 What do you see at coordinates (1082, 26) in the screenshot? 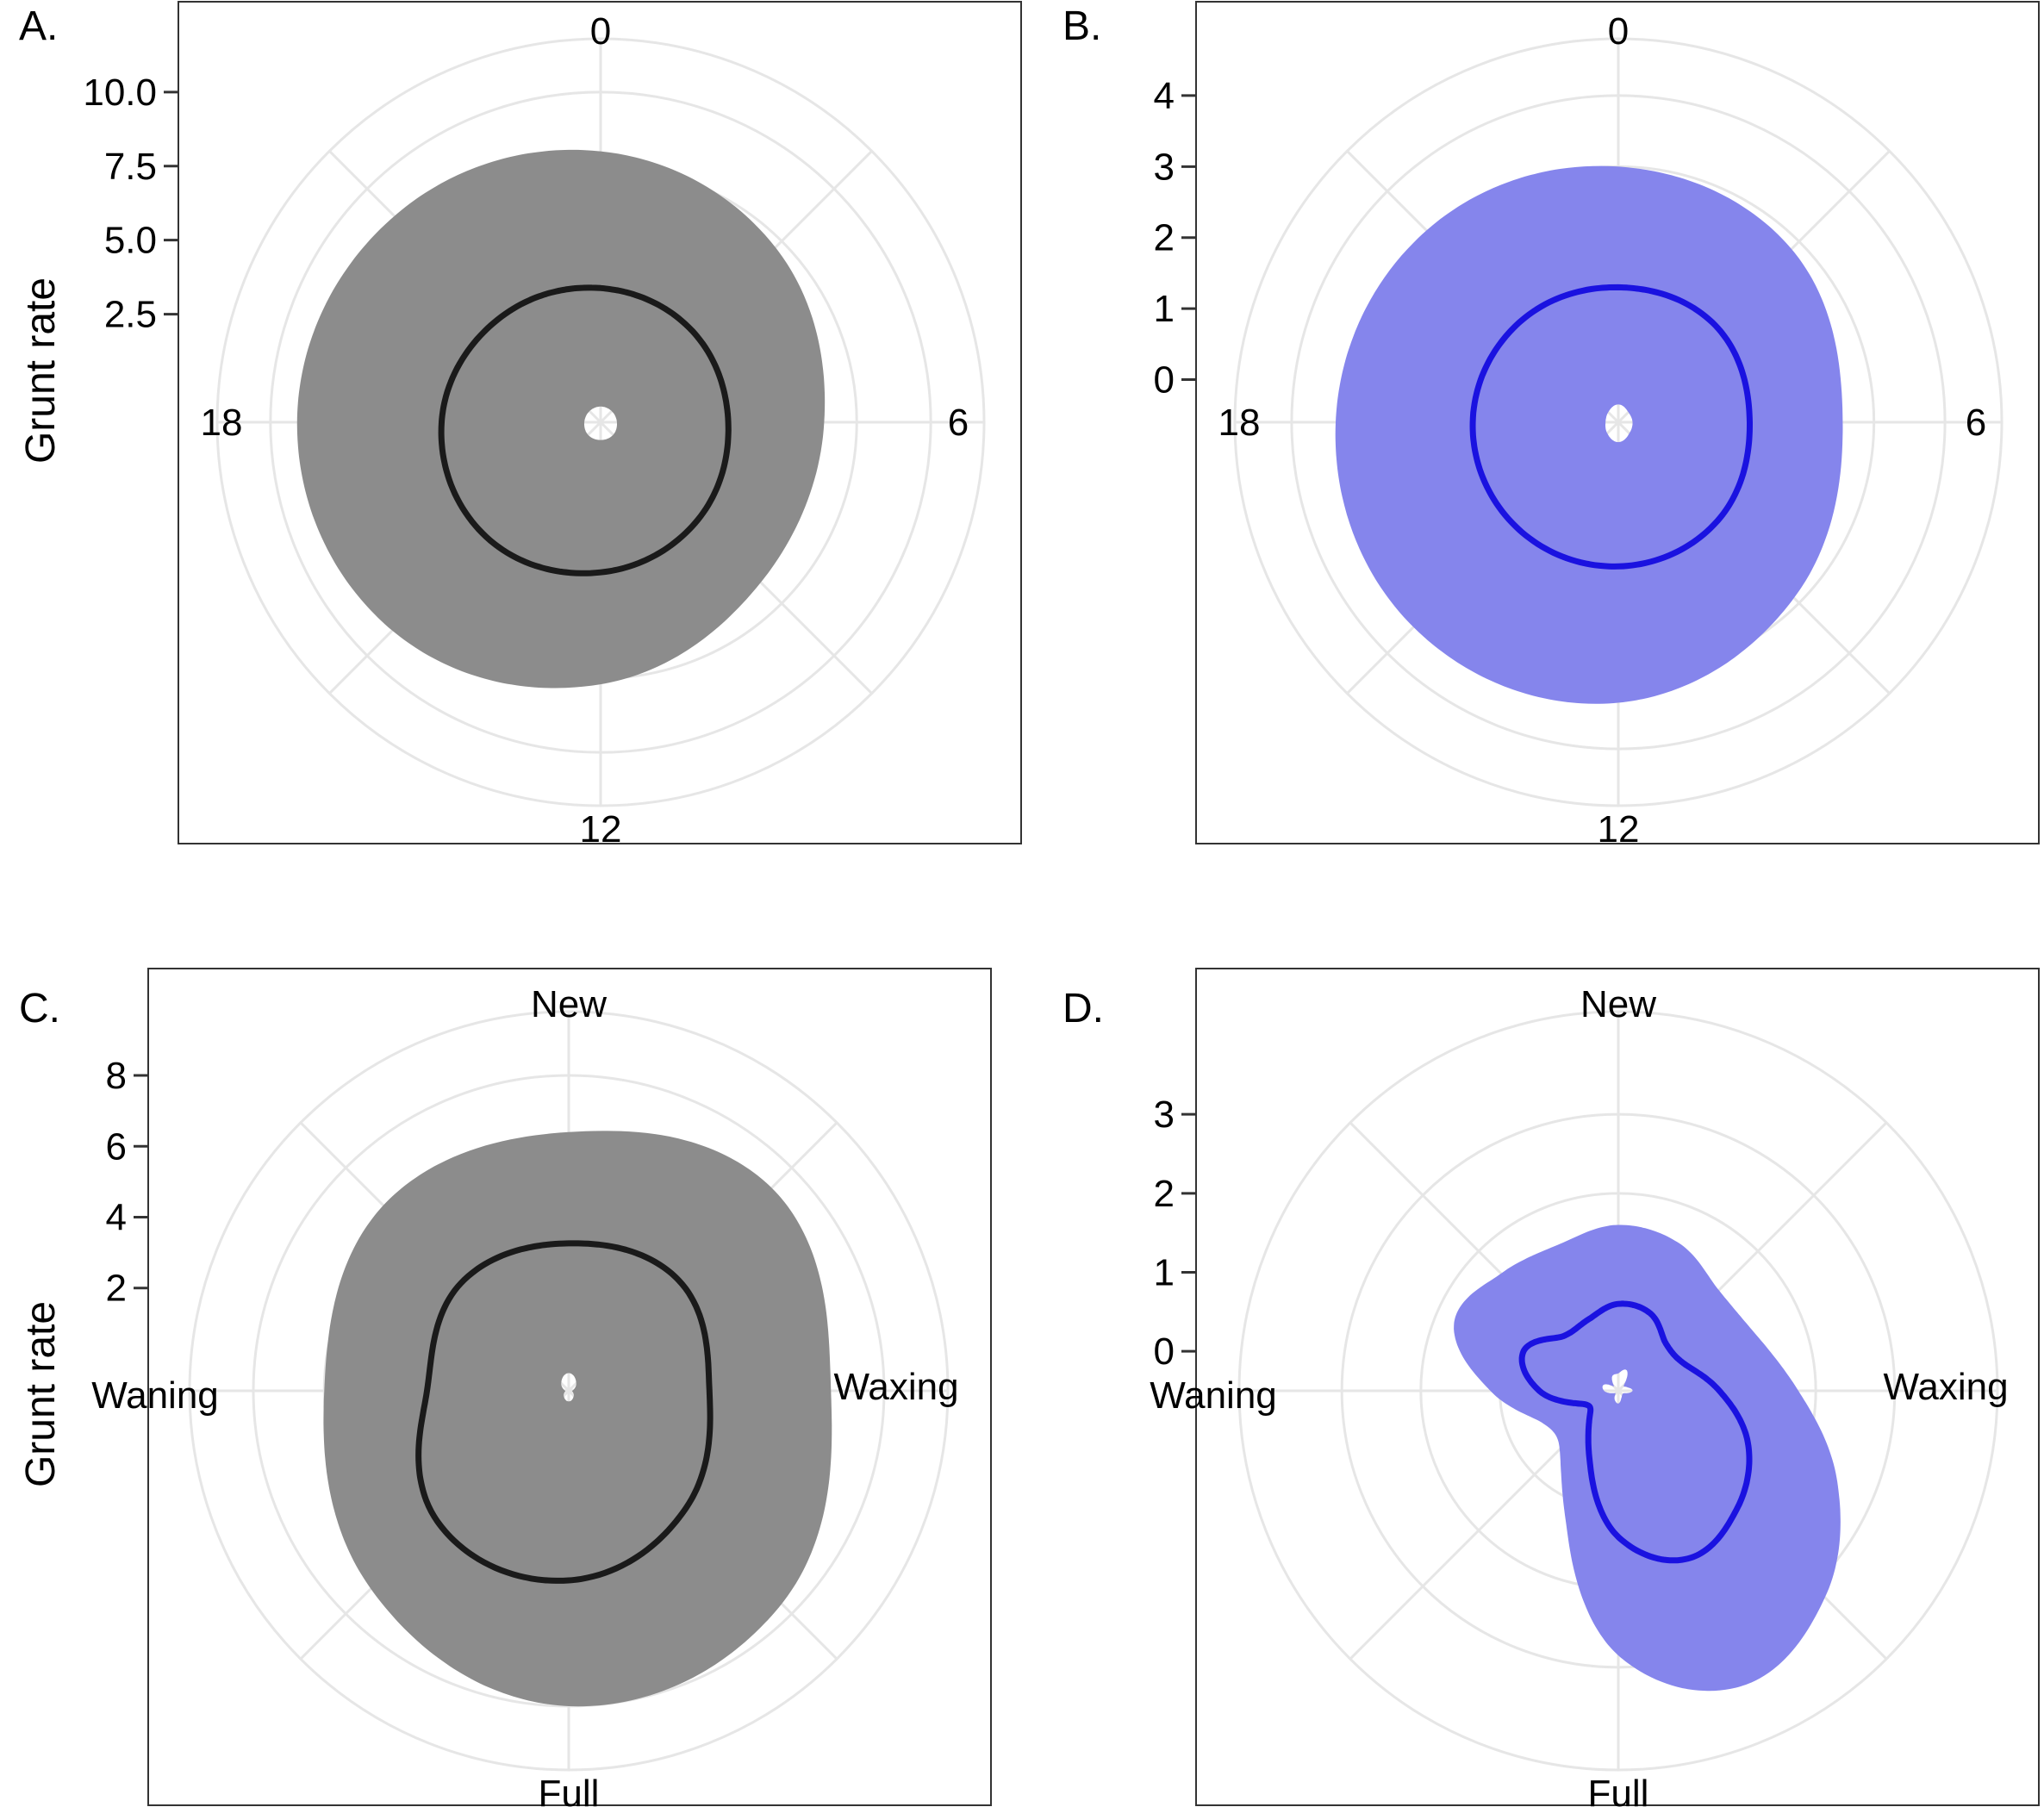
I see `panel-label-b: B.` at bounding box center [1082, 26].